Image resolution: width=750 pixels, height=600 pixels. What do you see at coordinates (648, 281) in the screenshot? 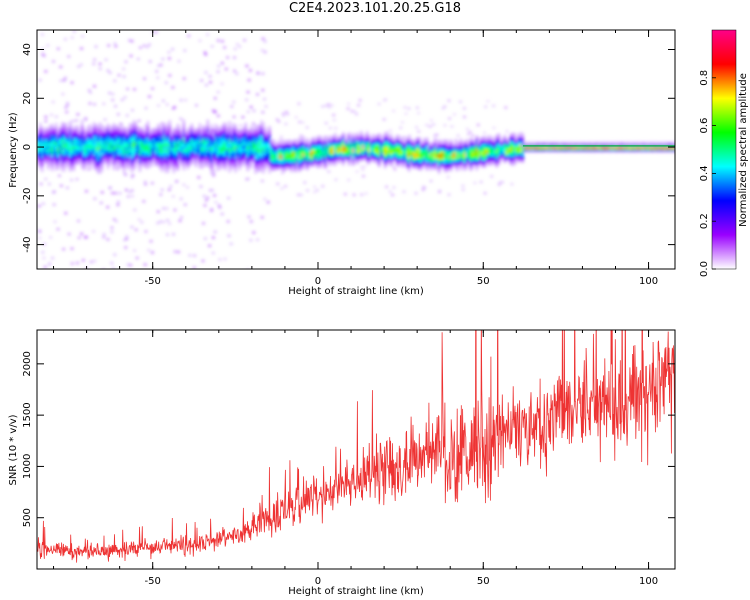
I see `spectrogram-x-tick-label: 100` at bounding box center [648, 281].